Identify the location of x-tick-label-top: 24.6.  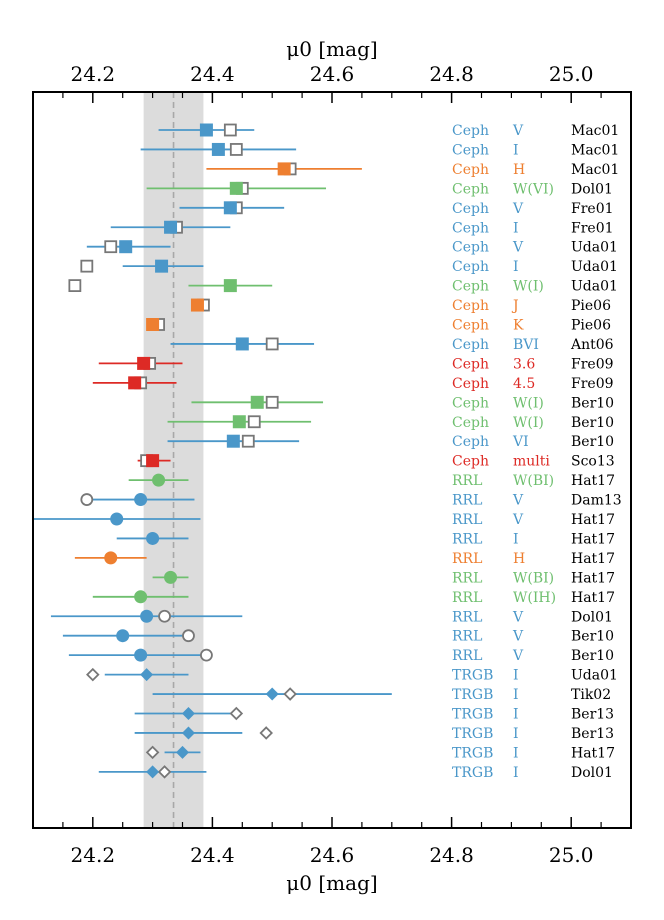
(332, 74).